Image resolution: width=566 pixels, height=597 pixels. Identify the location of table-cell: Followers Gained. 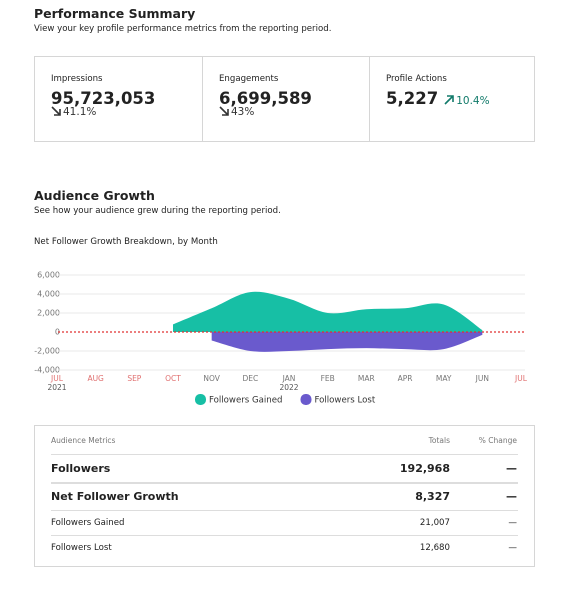
(88, 523).